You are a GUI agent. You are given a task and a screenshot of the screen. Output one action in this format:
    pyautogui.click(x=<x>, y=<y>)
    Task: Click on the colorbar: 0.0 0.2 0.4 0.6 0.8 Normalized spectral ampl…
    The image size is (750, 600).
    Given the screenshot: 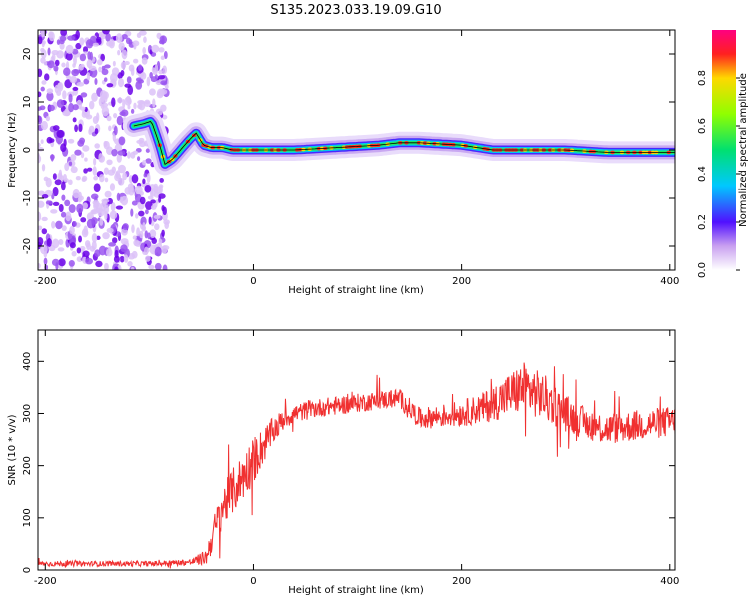 What is the action you would take?
    pyautogui.click(x=723, y=154)
    